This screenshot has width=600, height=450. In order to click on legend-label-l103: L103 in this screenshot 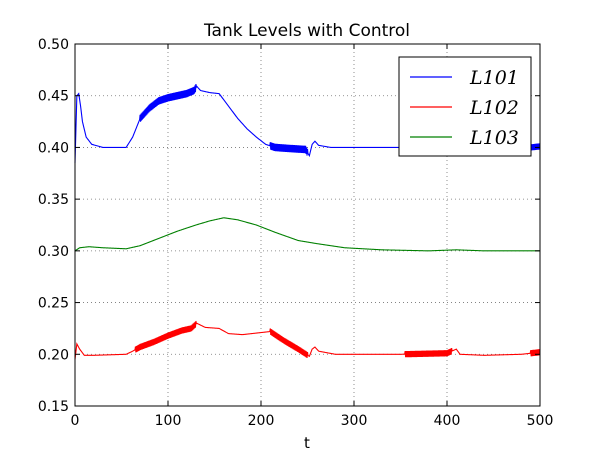, I will do `click(494, 138)`.